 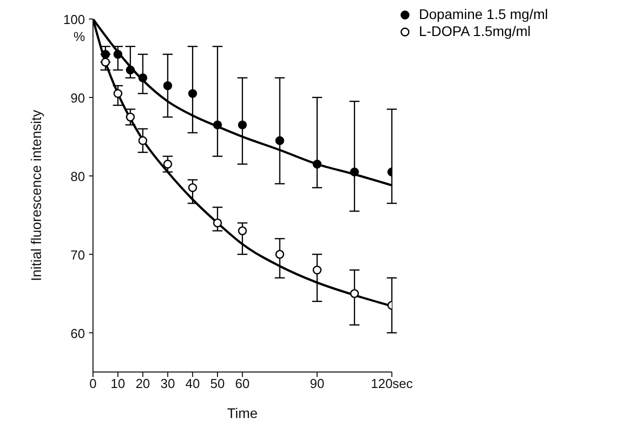 What do you see at coordinates (74, 28) in the screenshot?
I see `y-tick-label: 100 %` at bounding box center [74, 28].